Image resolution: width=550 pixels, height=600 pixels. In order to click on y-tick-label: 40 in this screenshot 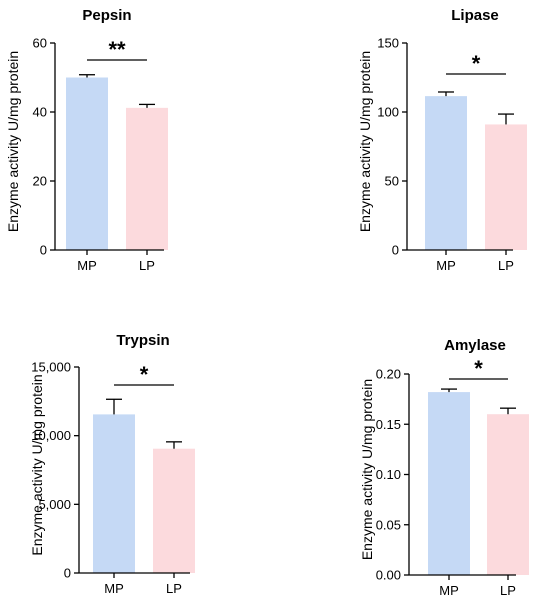, I will do `click(40, 112)`.